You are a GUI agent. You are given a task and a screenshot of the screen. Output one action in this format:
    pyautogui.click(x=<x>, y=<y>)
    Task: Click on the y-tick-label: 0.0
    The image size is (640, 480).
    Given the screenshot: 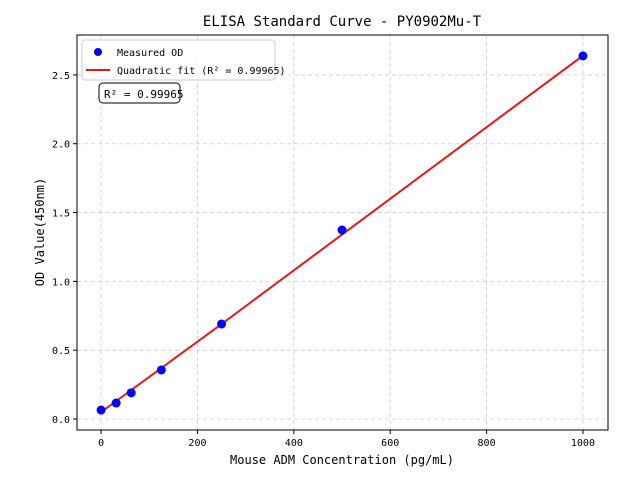 What is the action you would take?
    pyautogui.click(x=61, y=420)
    